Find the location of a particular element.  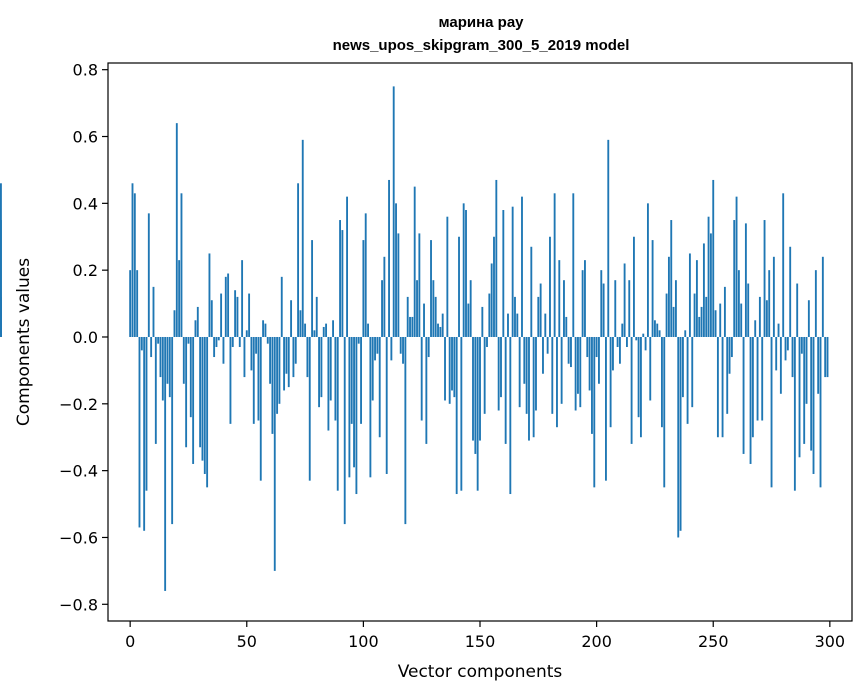

y-axis-ticks: −0.8 −0.6 −0.4 −0.2 0.0 0.2 0.4 0.6 0.8 is located at coordinates (83, 337).